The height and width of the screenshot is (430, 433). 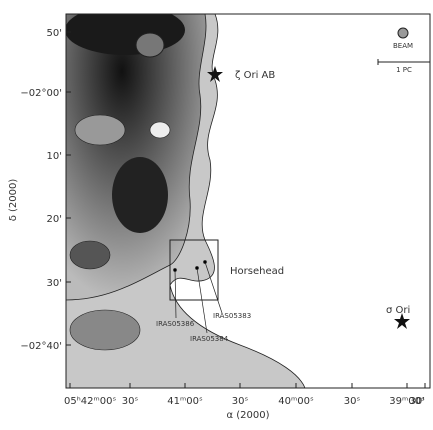 I want to click on annotation: 1 PC, so click(x=404, y=70).